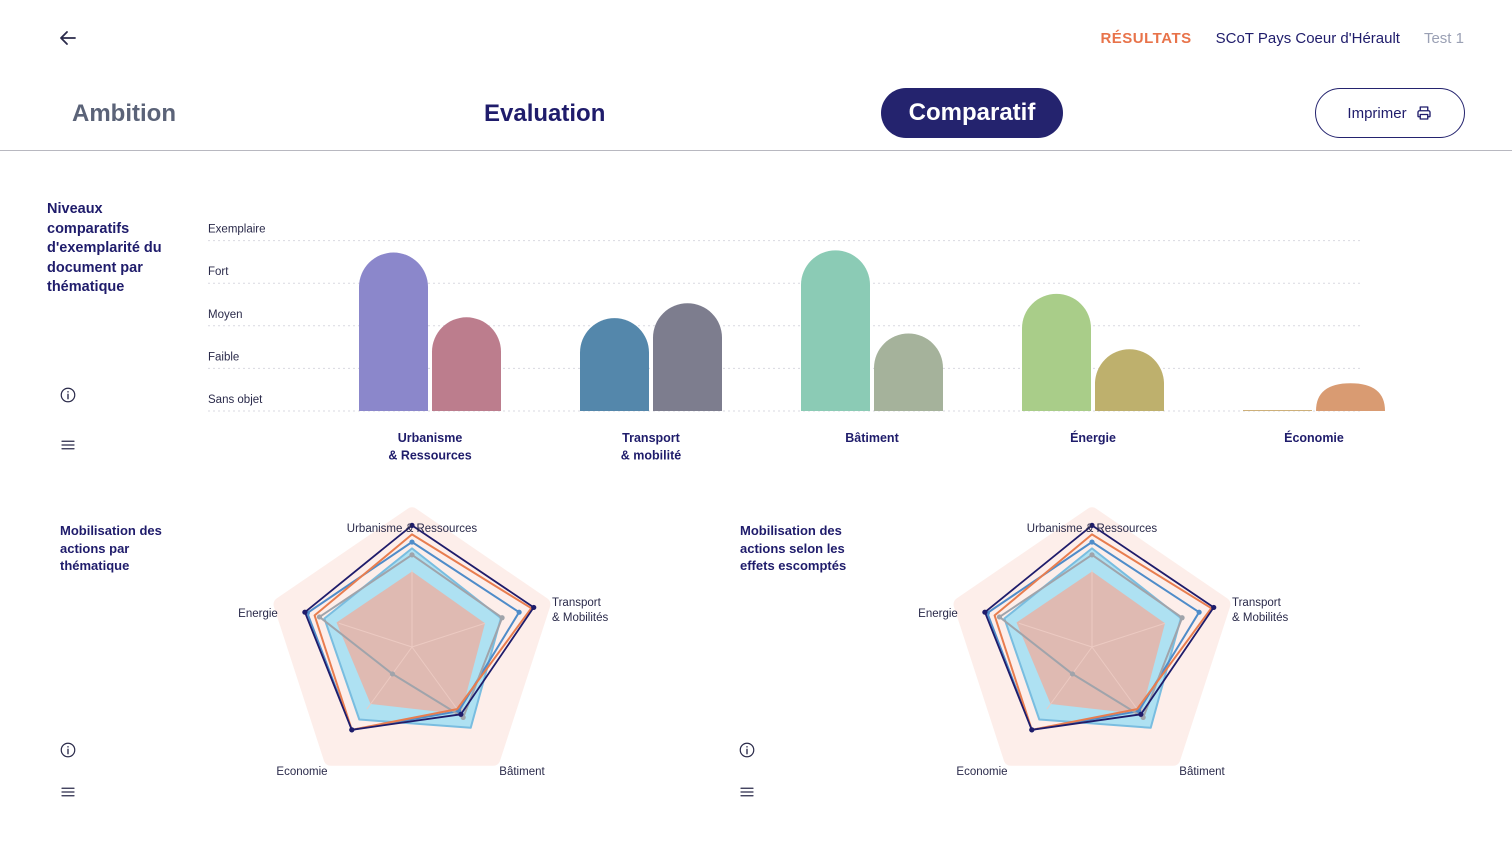 This screenshot has width=1512, height=850. What do you see at coordinates (1307, 38) in the screenshot?
I see `breadcrumb-project: SCoT Pays Coeur d'Hérault` at bounding box center [1307, 38].